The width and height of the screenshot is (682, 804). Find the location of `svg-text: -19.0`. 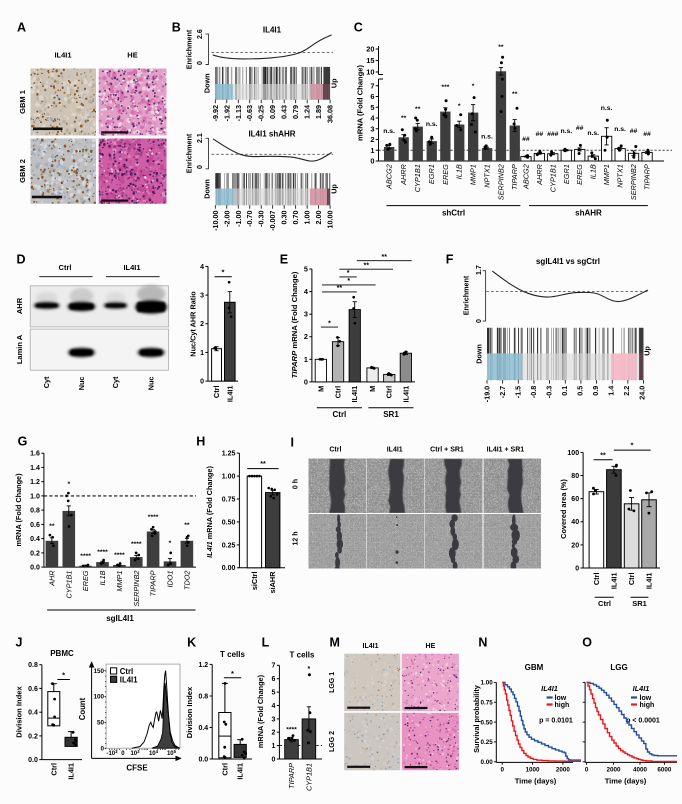

svg-text: -19.0 is located at coordinates (487, 394).